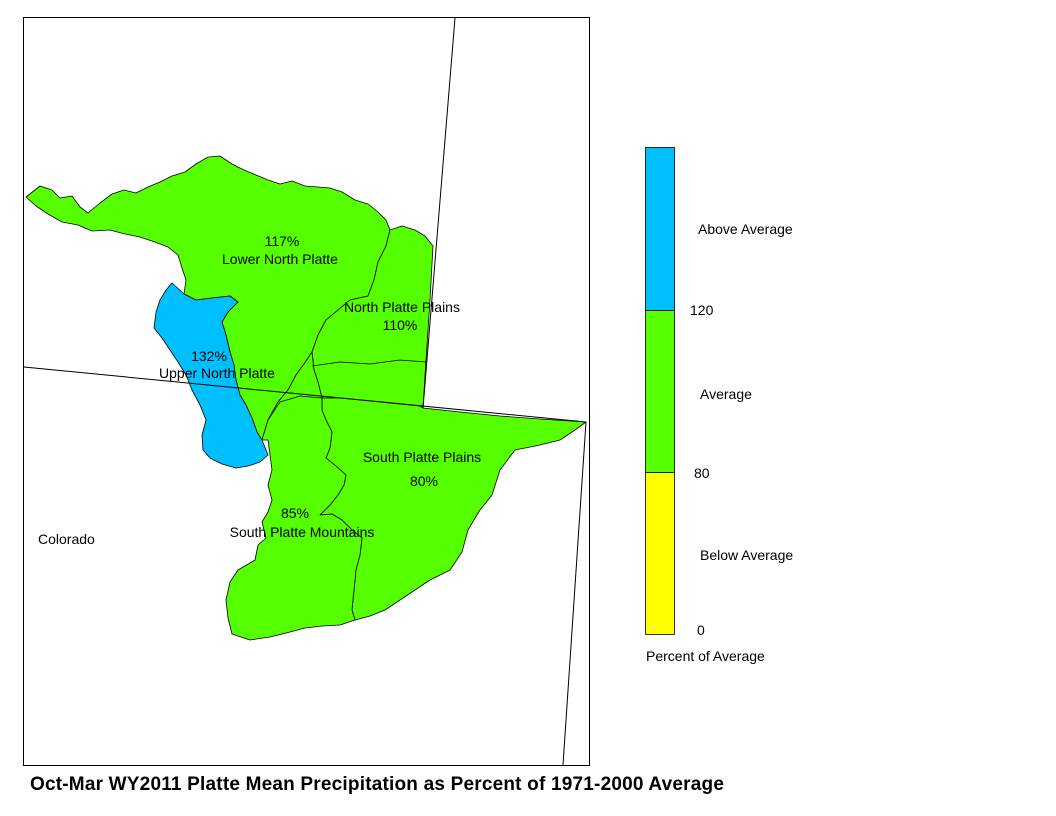 This screenshot has height=816, width=1056. What do you see at coordinates (302, 532) in the screenshot?
I see `label-south-platte-mountains-name: South Platte Mountains` at bounding box center [302, 532].